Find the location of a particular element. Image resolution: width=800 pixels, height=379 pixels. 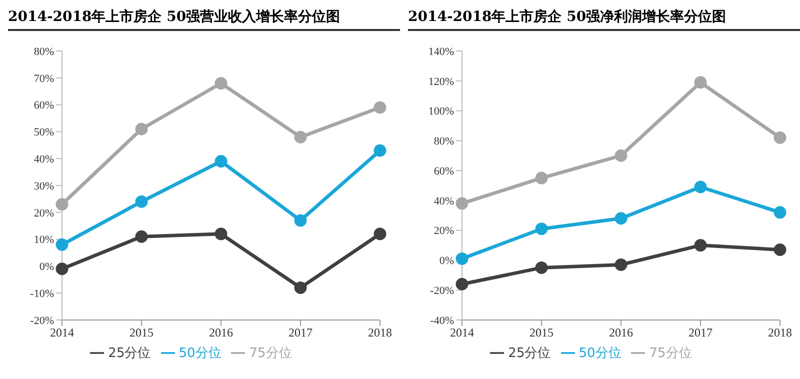

y-tick-label: 120% is located at coordinates (441, 82).